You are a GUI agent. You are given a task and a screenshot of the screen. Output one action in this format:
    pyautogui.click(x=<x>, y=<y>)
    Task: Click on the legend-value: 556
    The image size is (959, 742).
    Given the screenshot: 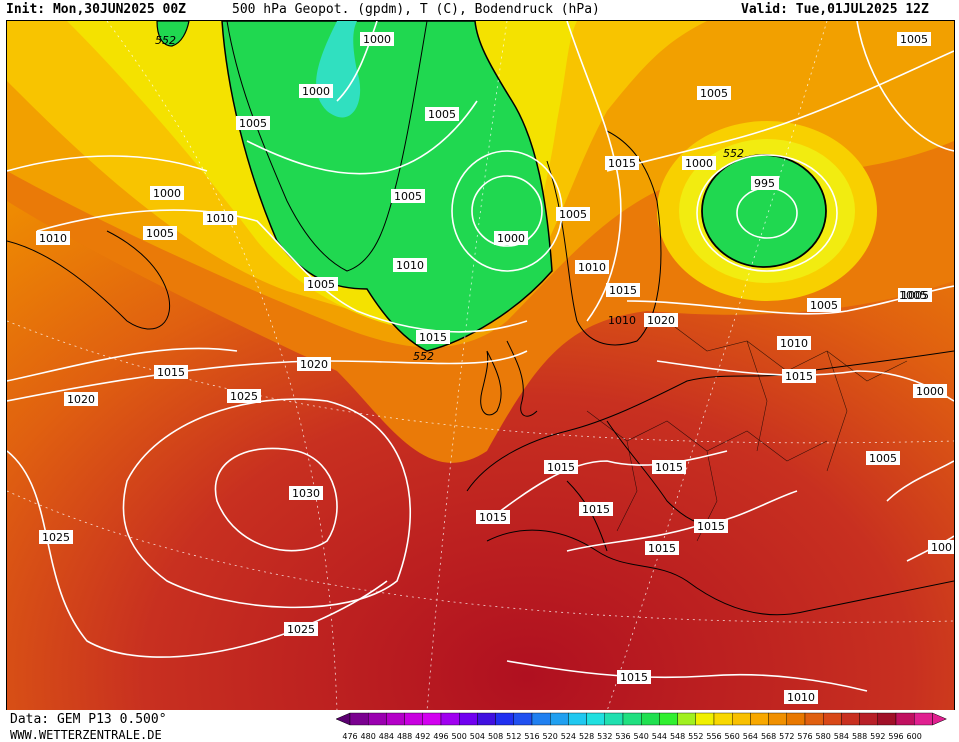 What is the action you would take?
    pyautogui.click(x=713, y=736)
    